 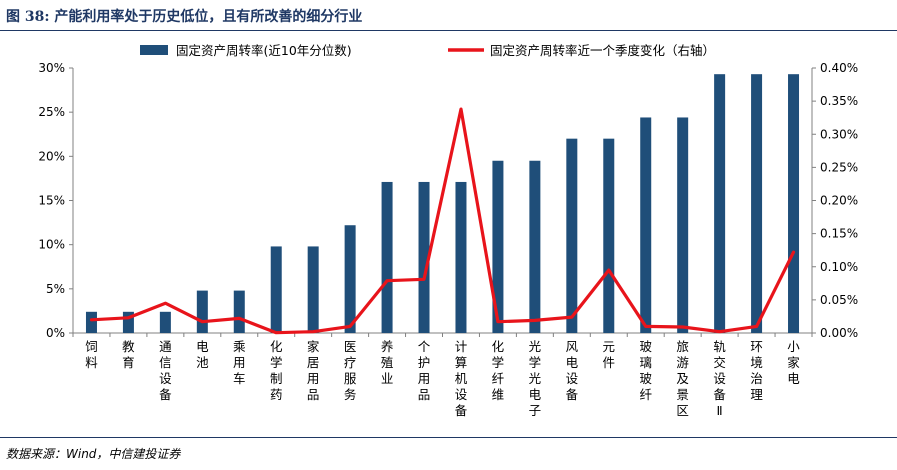 I want to click on title-rule, so click(x=448, y=30).